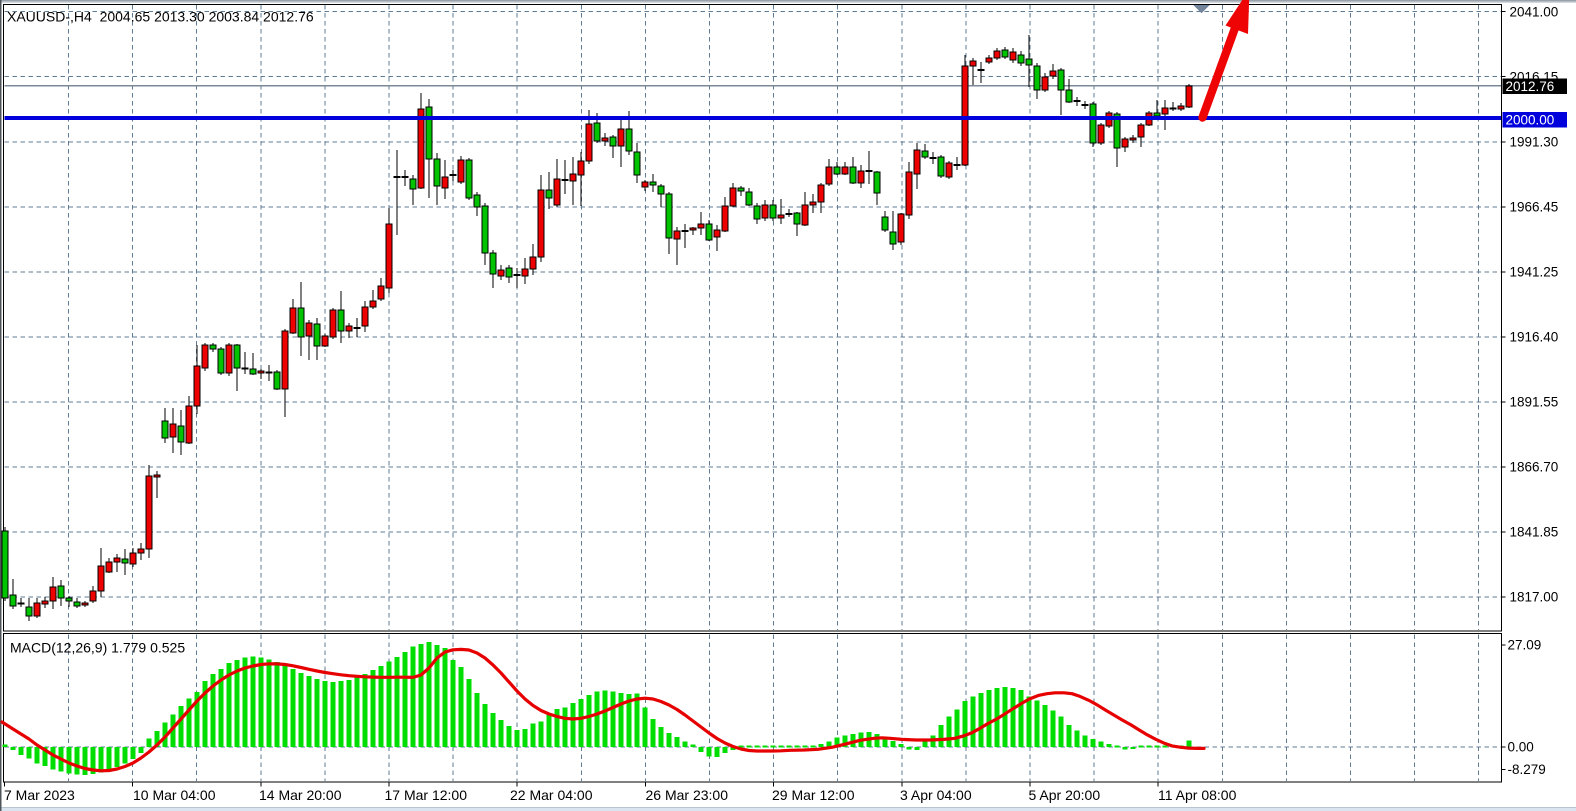 This screenshot has height=811, width=1576. Describe the element at coordinates (1530, 119) in the screenshot. I see `svg-text: 2000.00` at that location.